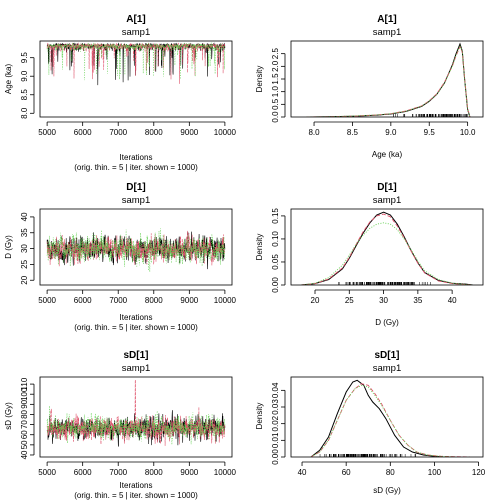  Describe the element at coordinates (315, 300) in the screenshot. I see `x-tick-label: 20` at that location.